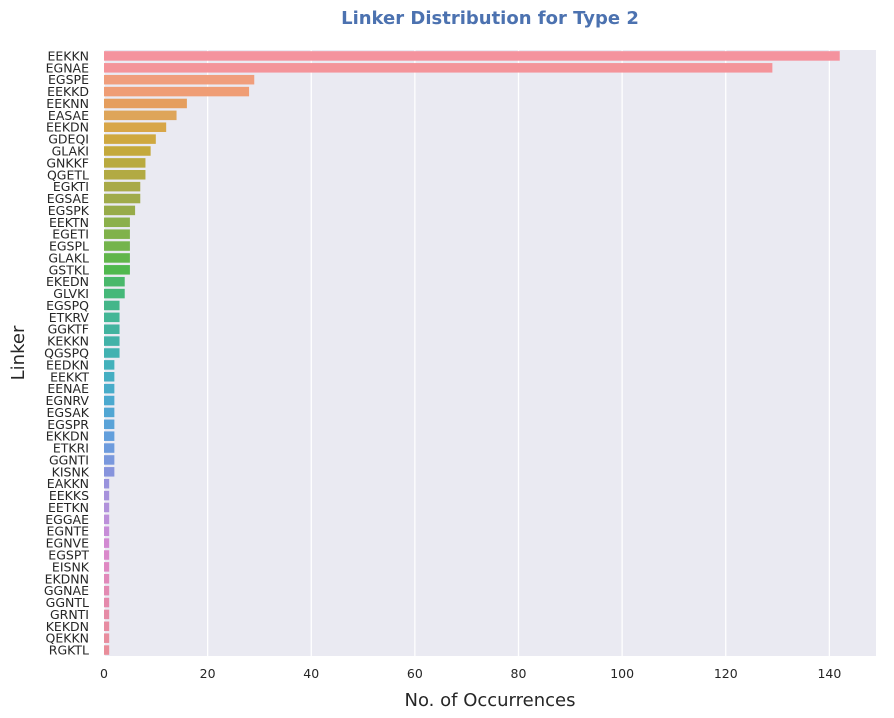 Image resolution: width=894 pixels, height=718 pixels. I want to click on category-label: EAKKN, so click(68, 483).